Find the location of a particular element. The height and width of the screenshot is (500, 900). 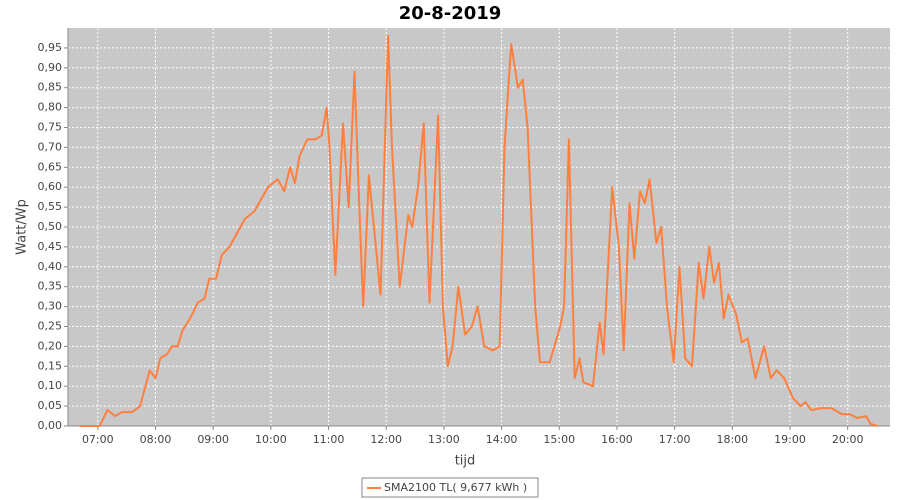

y-tick-label: 0,20 is located at coordinates (50, 345).